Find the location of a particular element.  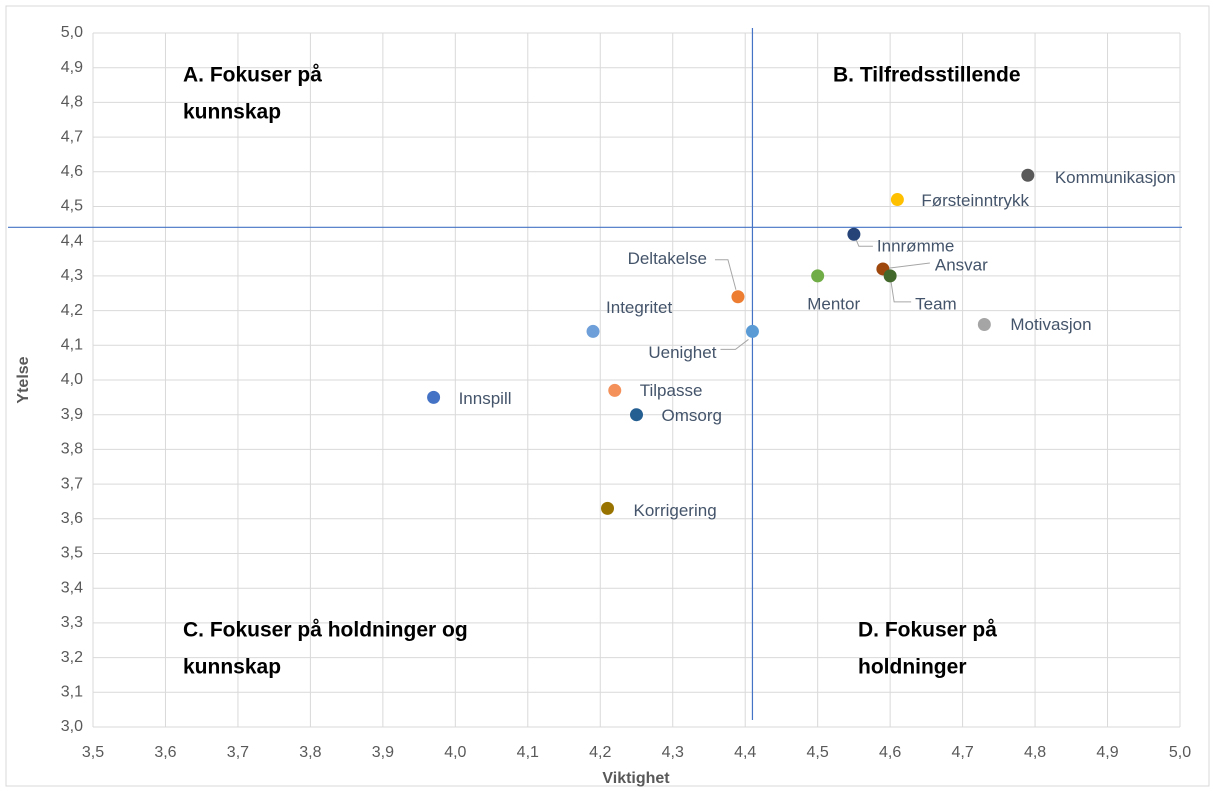

y-tick-label: 3,2 is located at coordinates (72, 657).